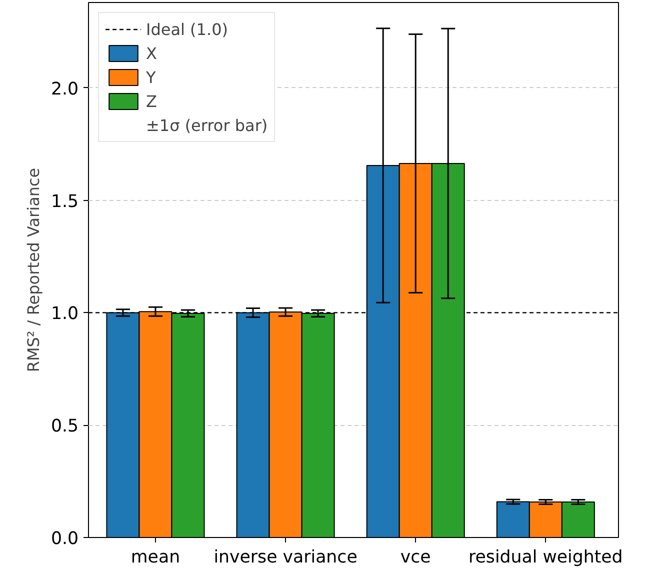  I want to click on y-tick-label: 0.0, so click(64, 539).